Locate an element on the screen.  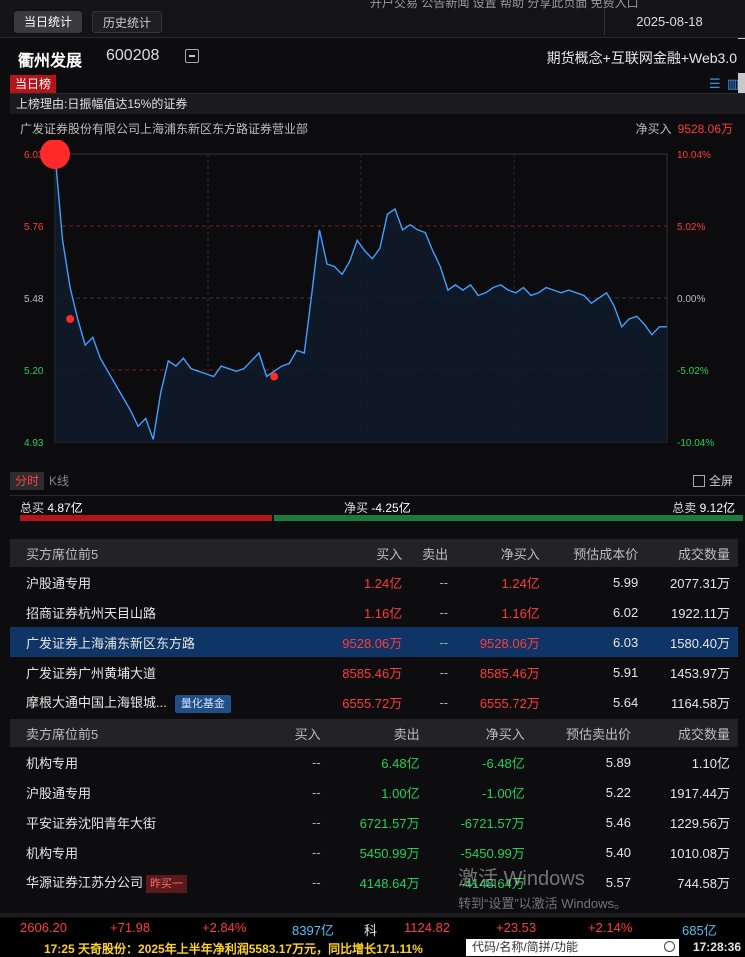
bar-view-icon: ▥ is located at coordinates (732, 83).